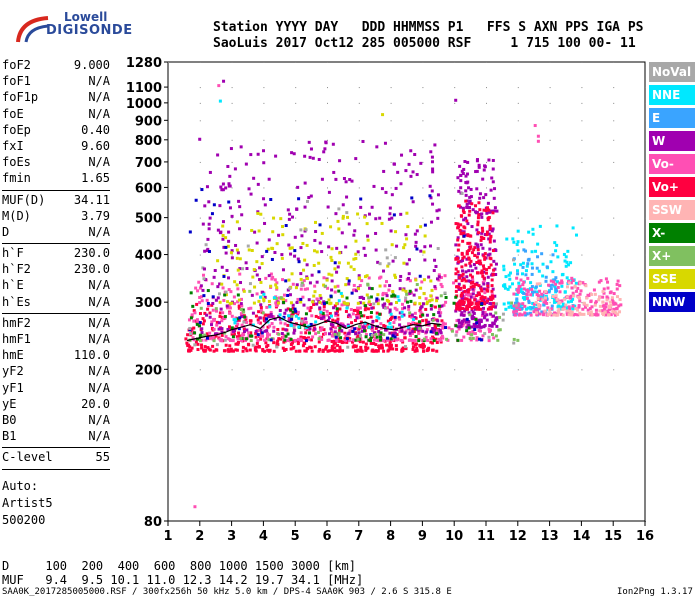  Describe the element at coordinates (144, 63) in the screenshot. I see `y-tick-label: 1280` at that location.